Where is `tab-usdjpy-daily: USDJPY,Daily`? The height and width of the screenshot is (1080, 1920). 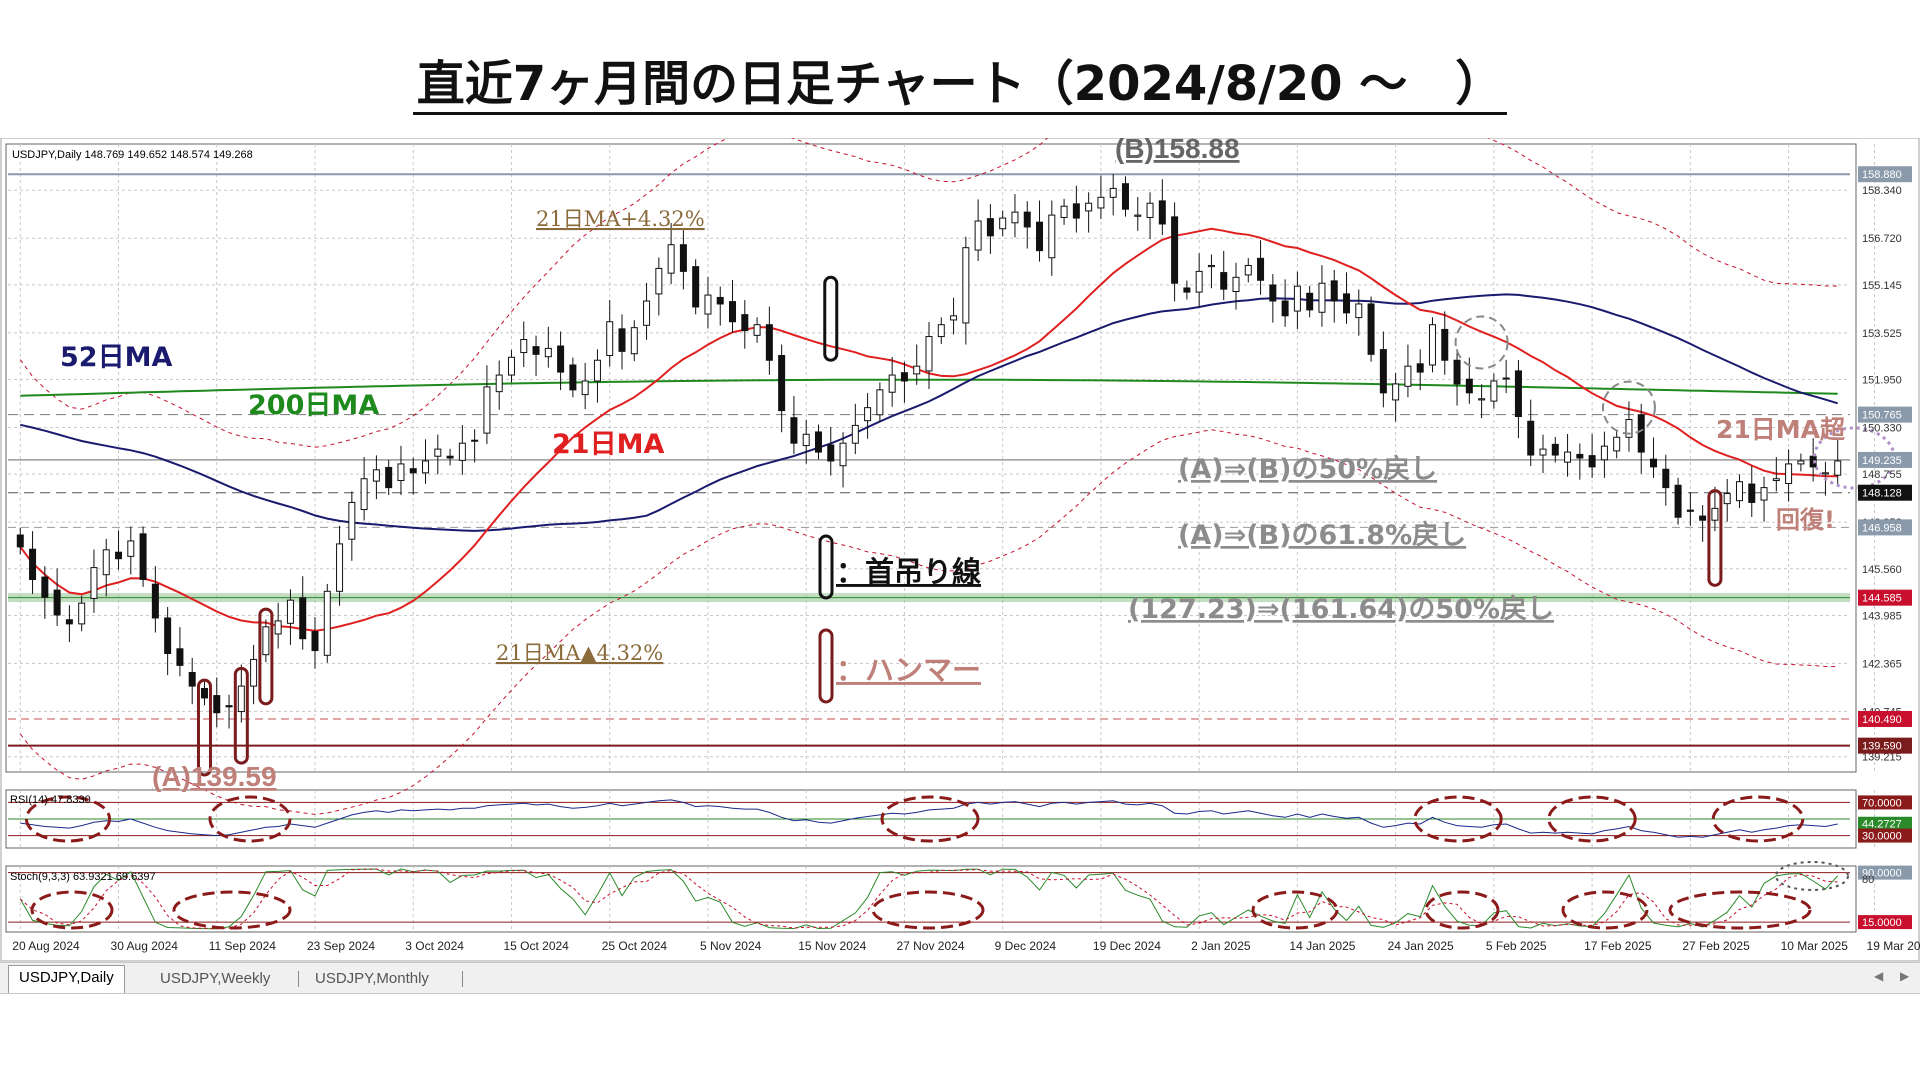
tab-usdjpy-daily: USDJPY,Daily is located at coordinates (66, 979).